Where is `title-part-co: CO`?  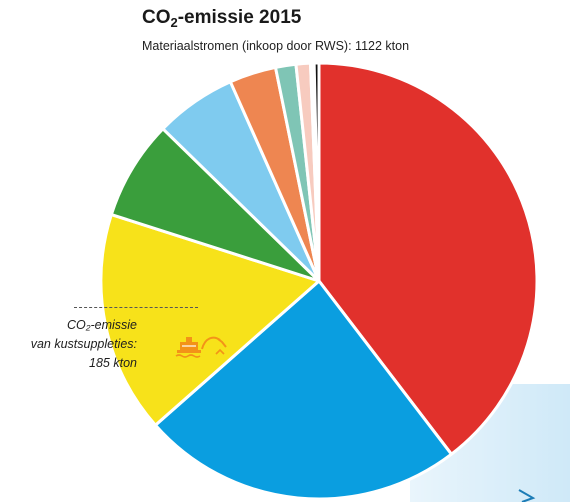
title-part-co: CO is located at coordinates (156, 17).